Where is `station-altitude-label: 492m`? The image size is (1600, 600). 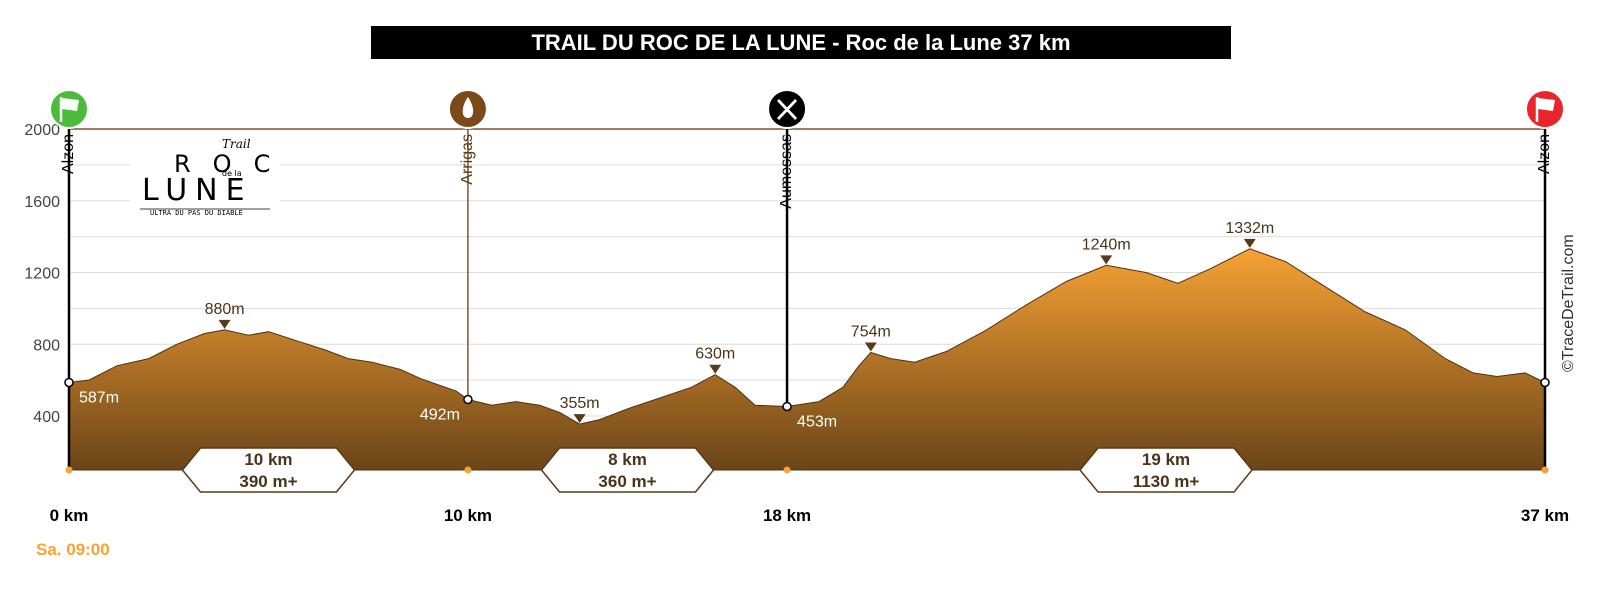 station-altitude-label: 492m is located at coordinates (440, 414).